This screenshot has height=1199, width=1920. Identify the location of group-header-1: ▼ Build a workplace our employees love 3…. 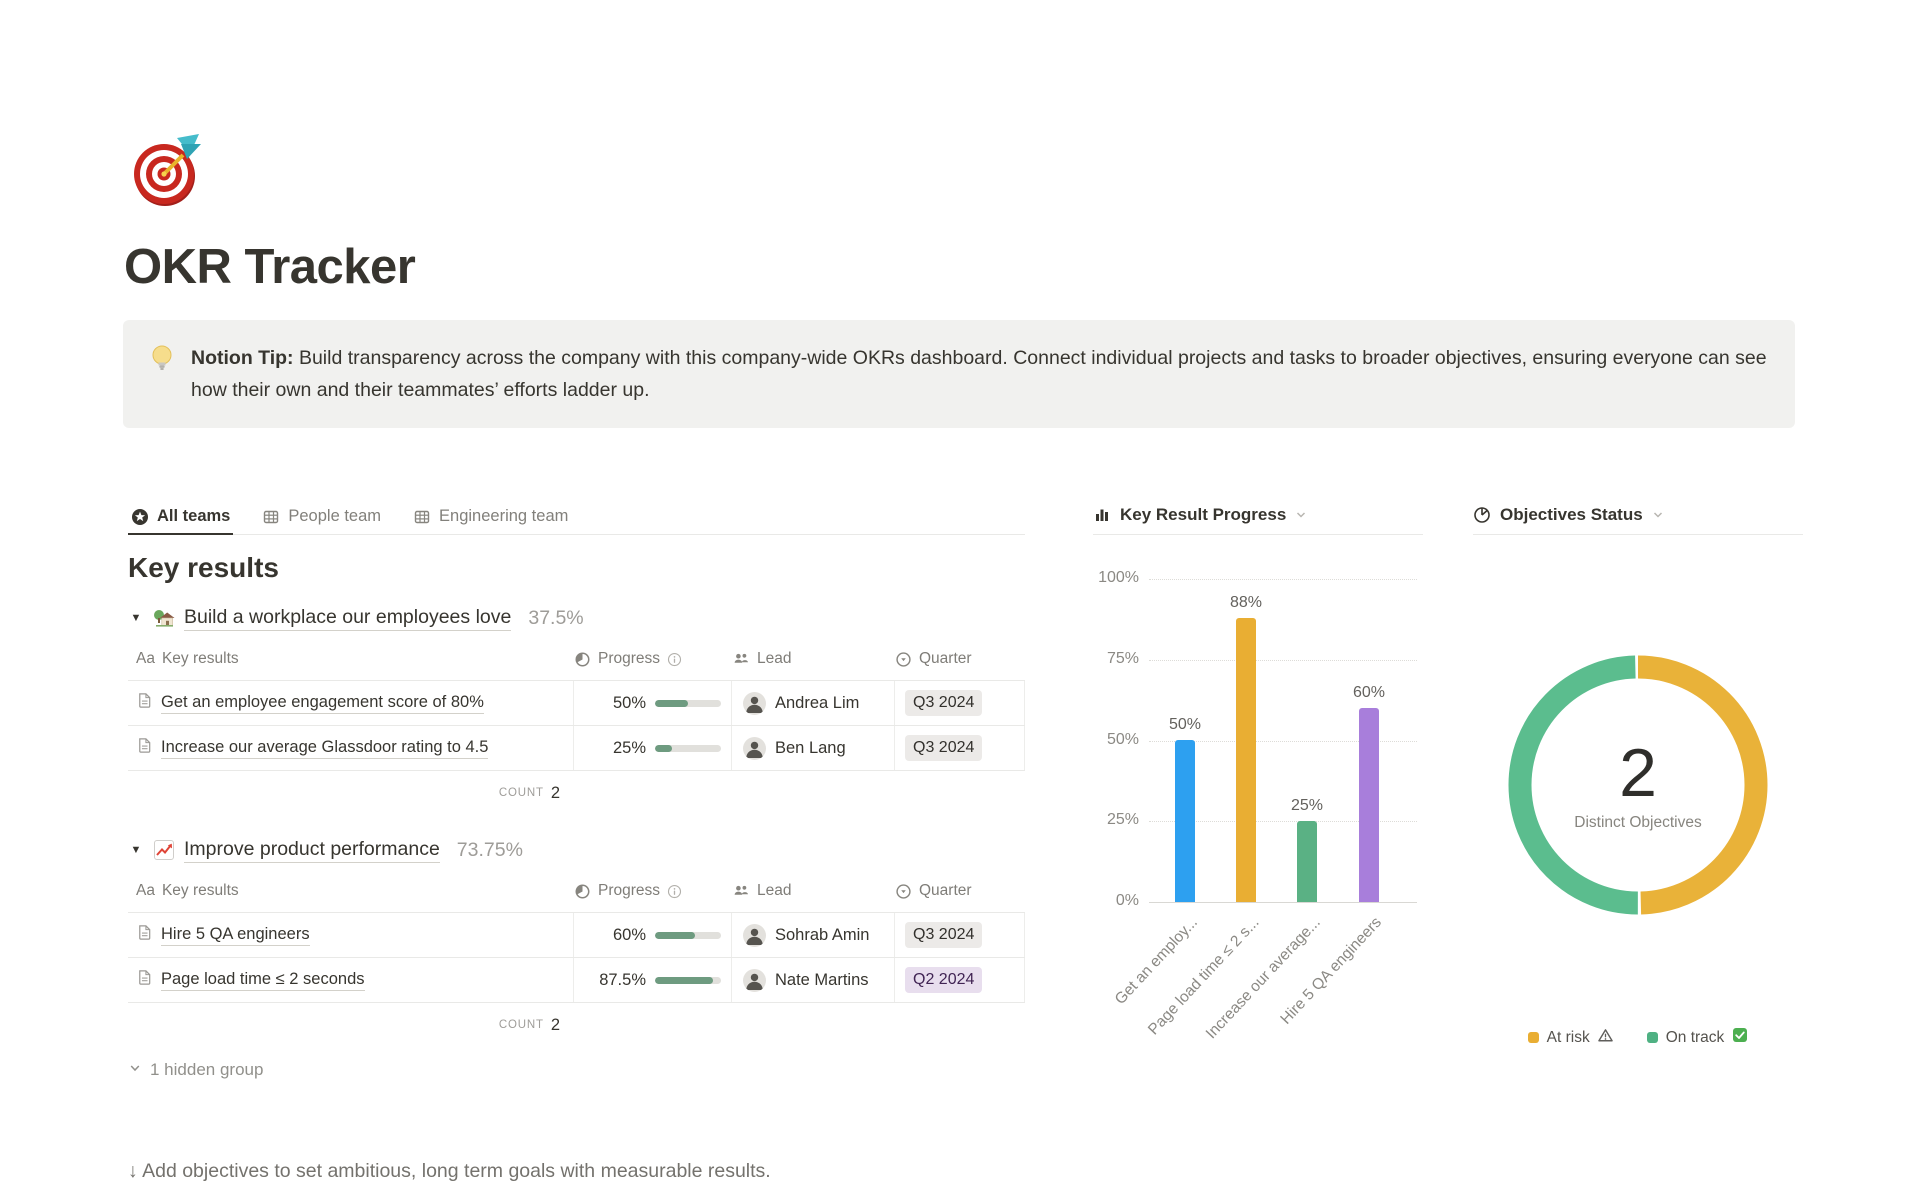
(576, 618).